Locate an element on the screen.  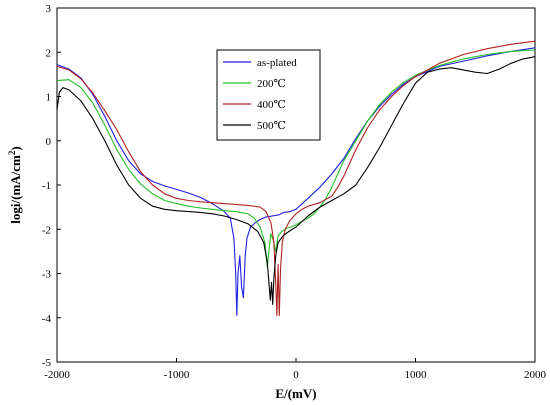
y-tick-label: 2 is located at coordinates (49, 53).